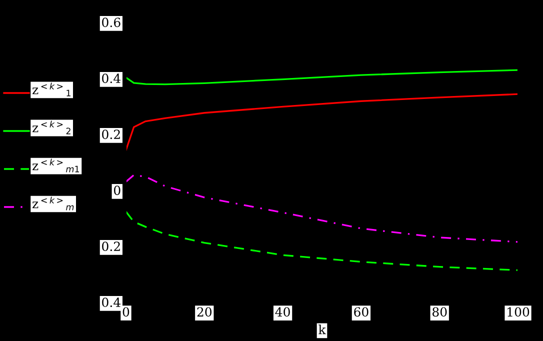 The image size is (543, 341). What do you see at coordinates (519, 312) in the screenshot?
I see `x-tick-label: 100` at bounding box center [519, 312].